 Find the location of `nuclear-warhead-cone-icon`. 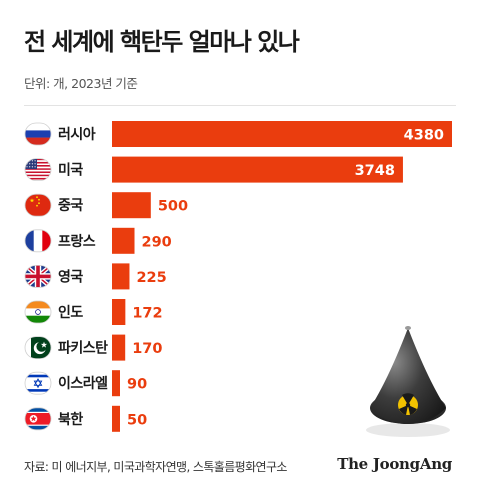

nuclear-warhead-cone-icon is located at coordinates (408, 381).